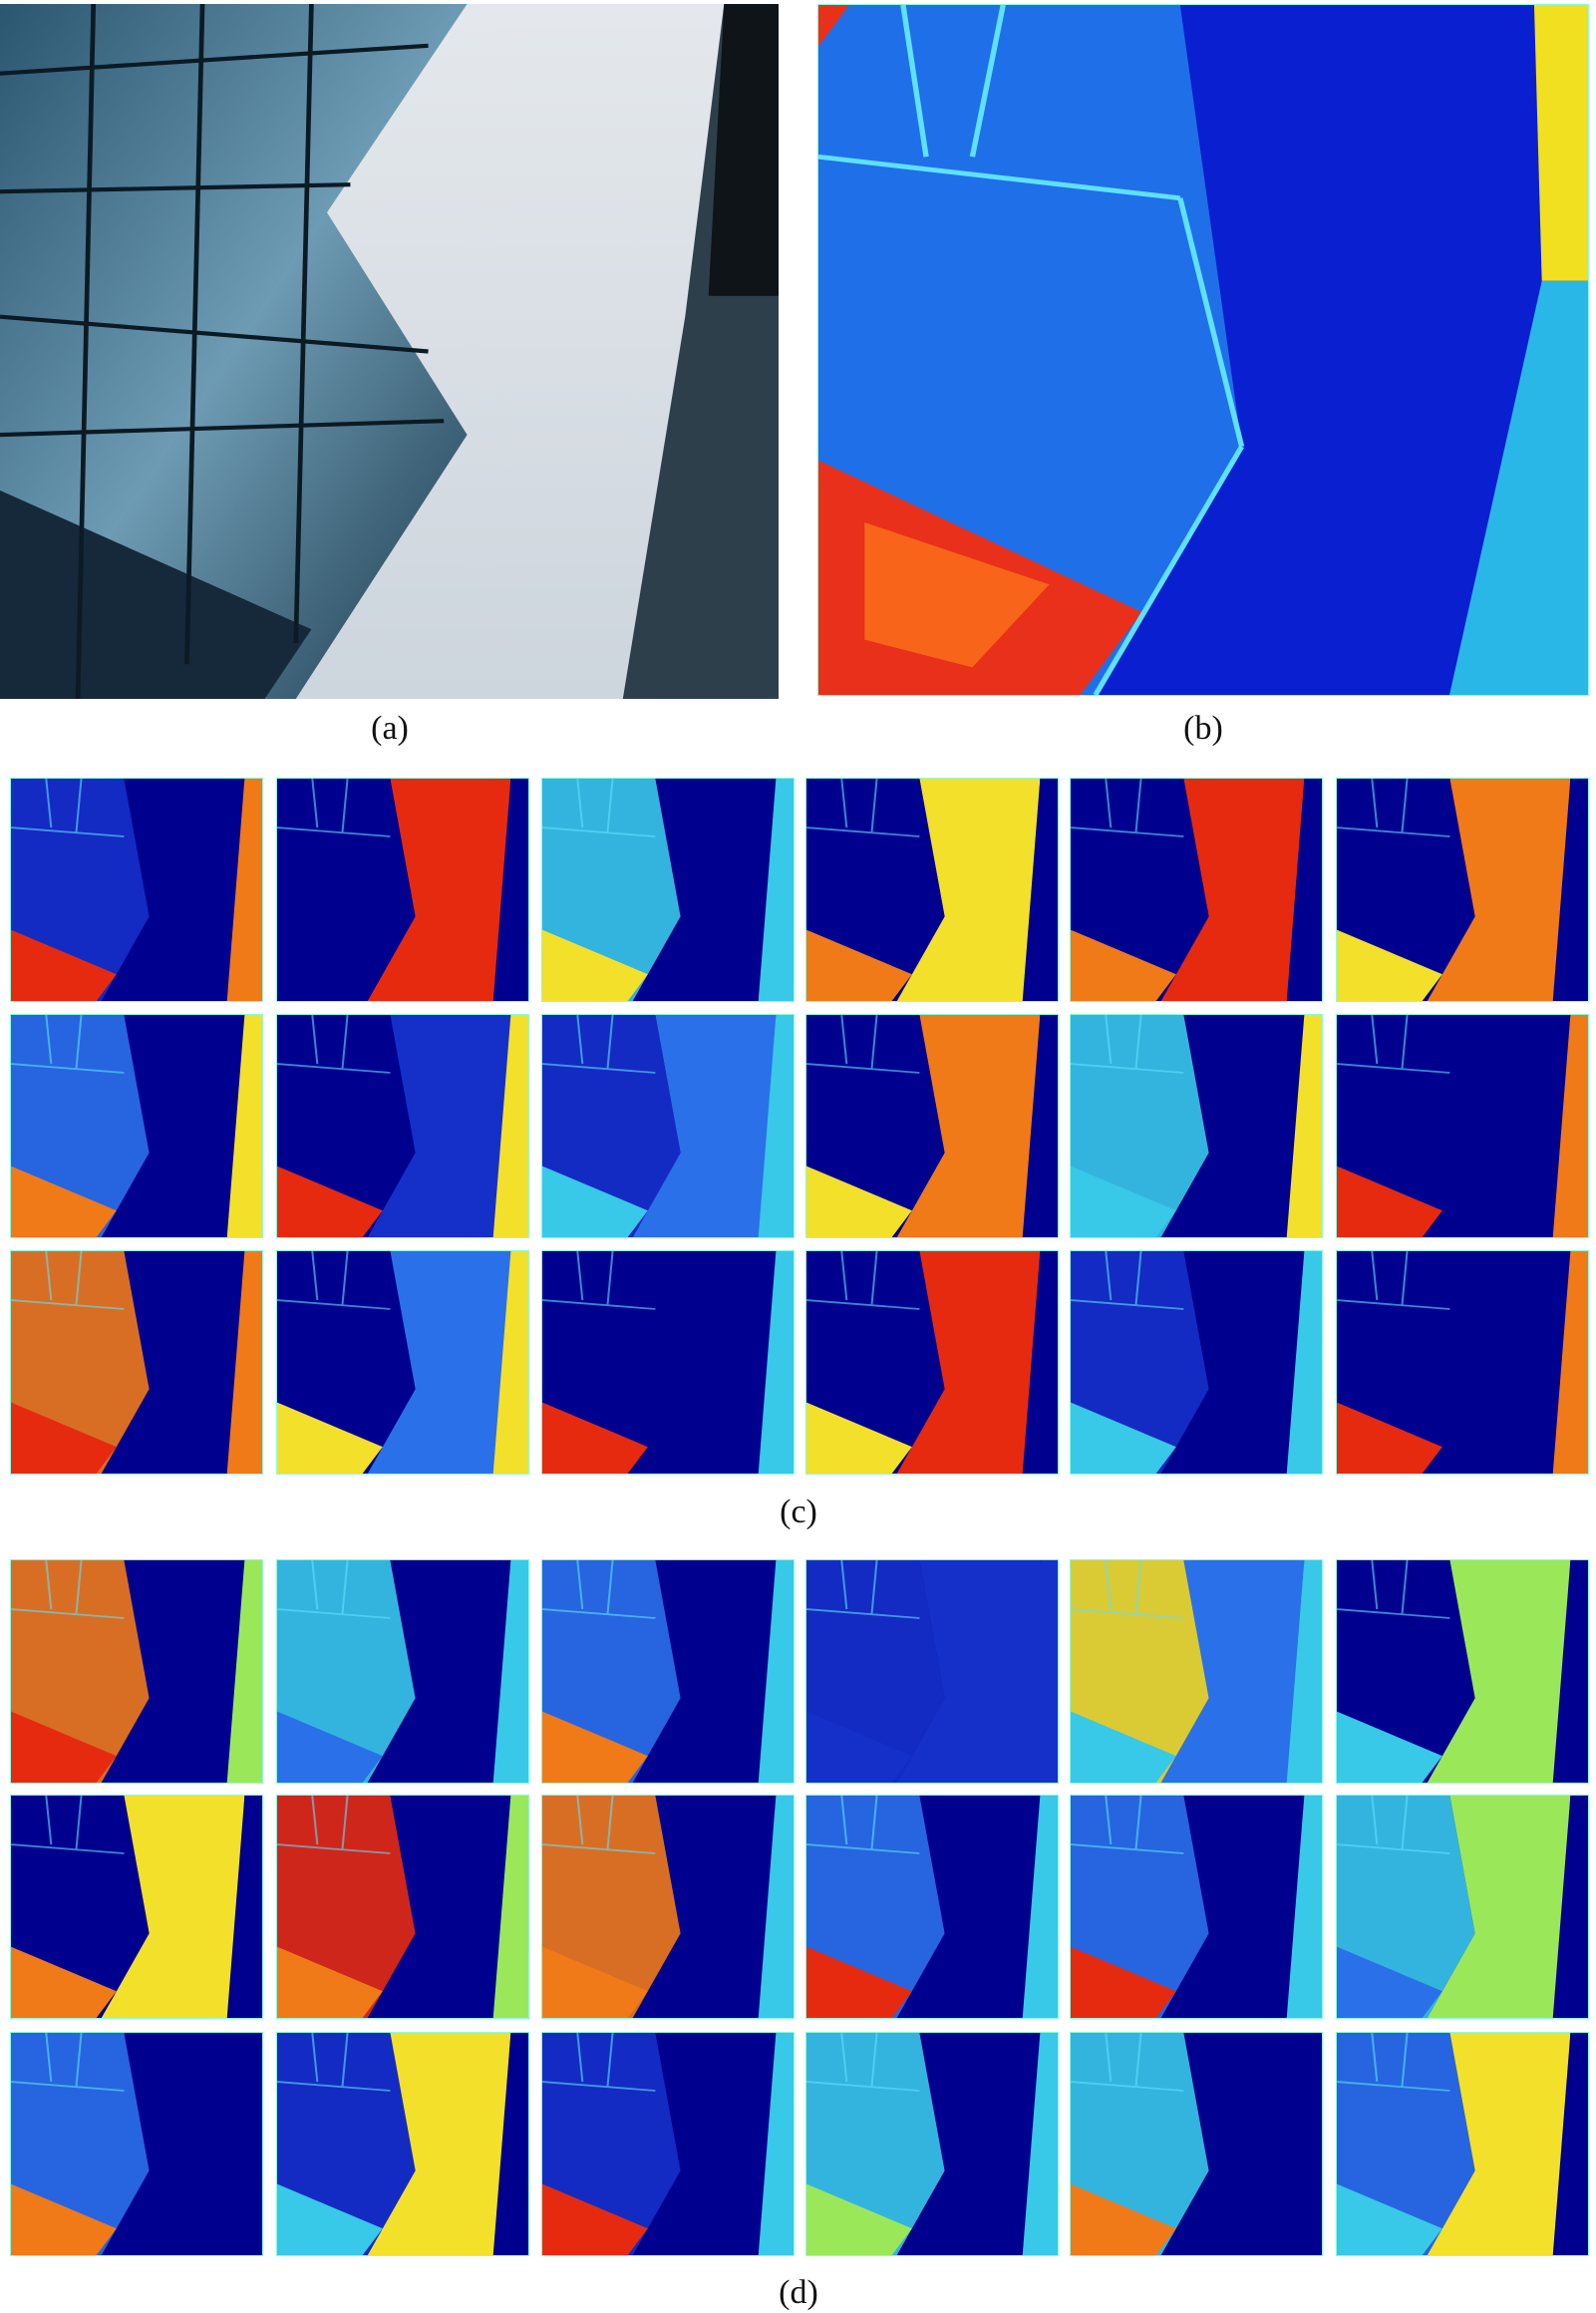  What do you see at coordinates (798, 2292) in the screenshot?
I see `caption-d: (d)` at bounding box center [798, 2292].